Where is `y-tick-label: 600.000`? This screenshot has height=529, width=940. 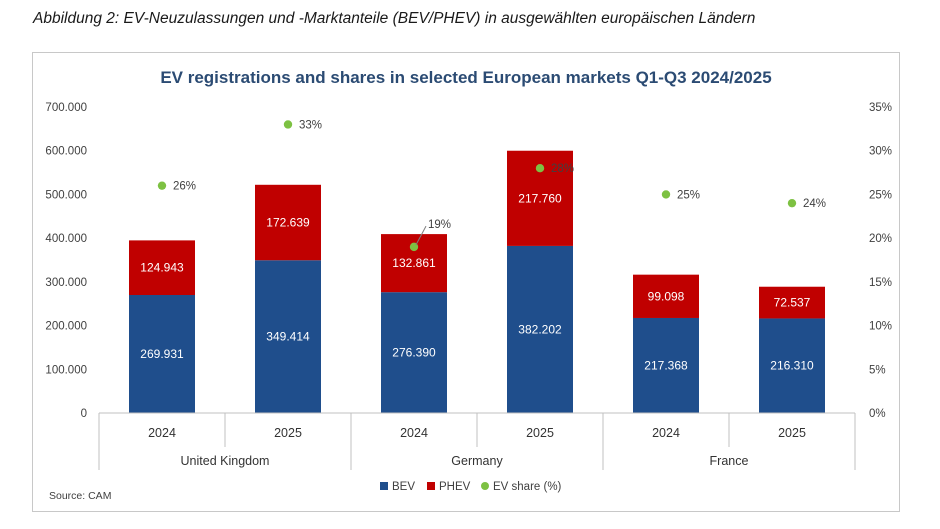 y-tick-label: 600.000 is located at coordinates (66, 152).